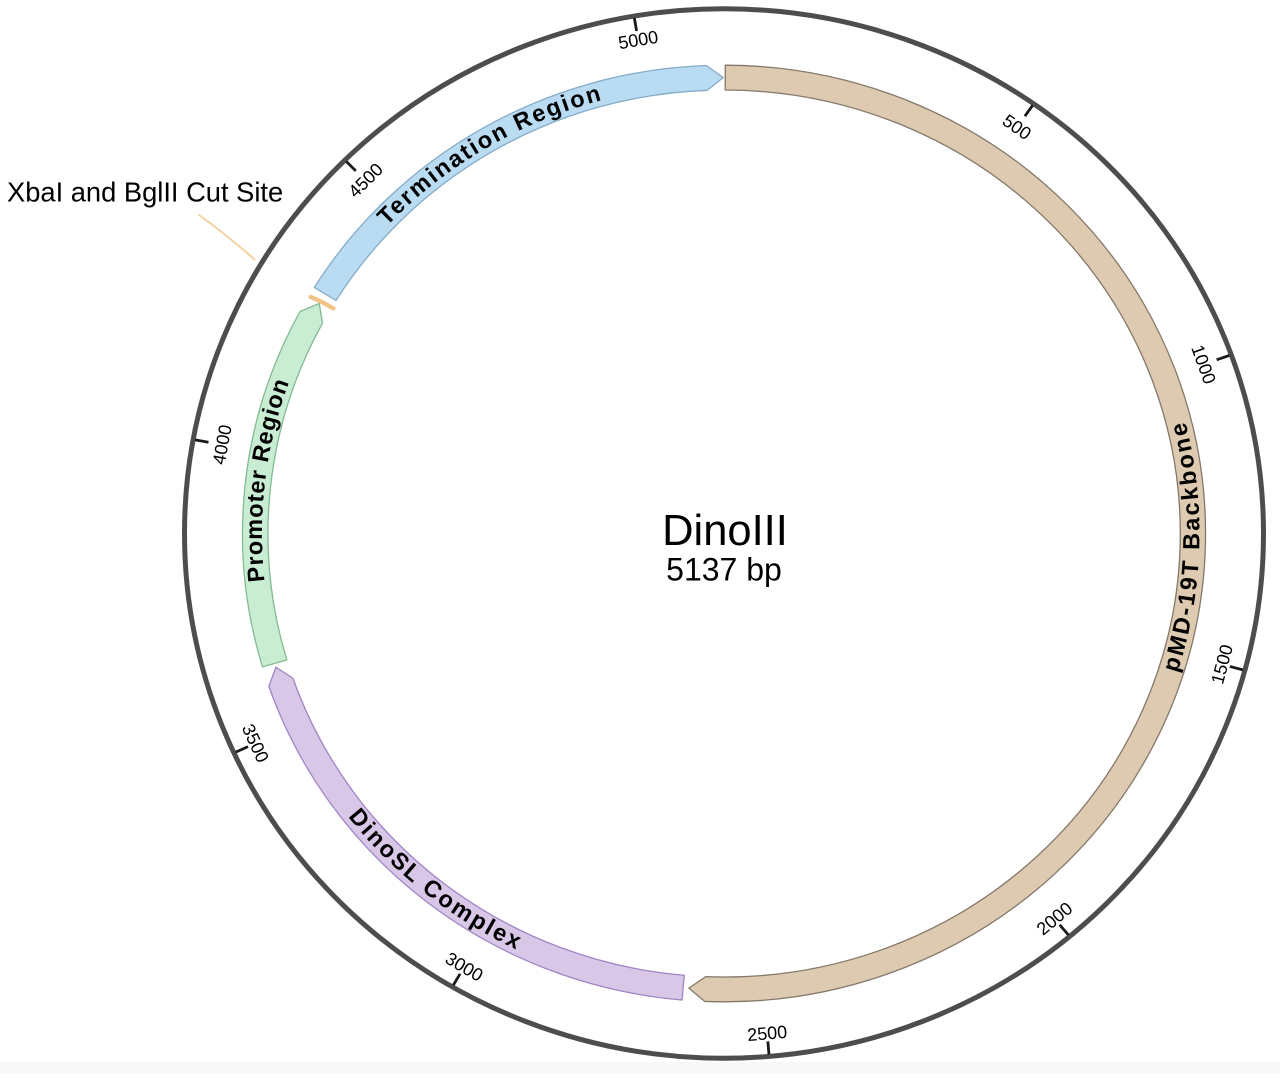 The width and height of the screenshot is (1280, 1078). What do you see at coordinates (725, 531) in the screenshot?
I see `svg-text: DinoIII` at bounding box center [725, 531].